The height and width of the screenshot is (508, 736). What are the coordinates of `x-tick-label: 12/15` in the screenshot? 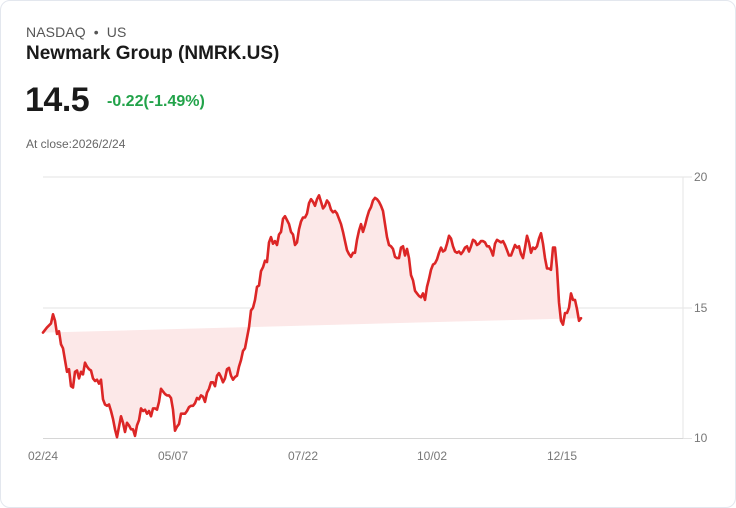 It's located at (562, 456).